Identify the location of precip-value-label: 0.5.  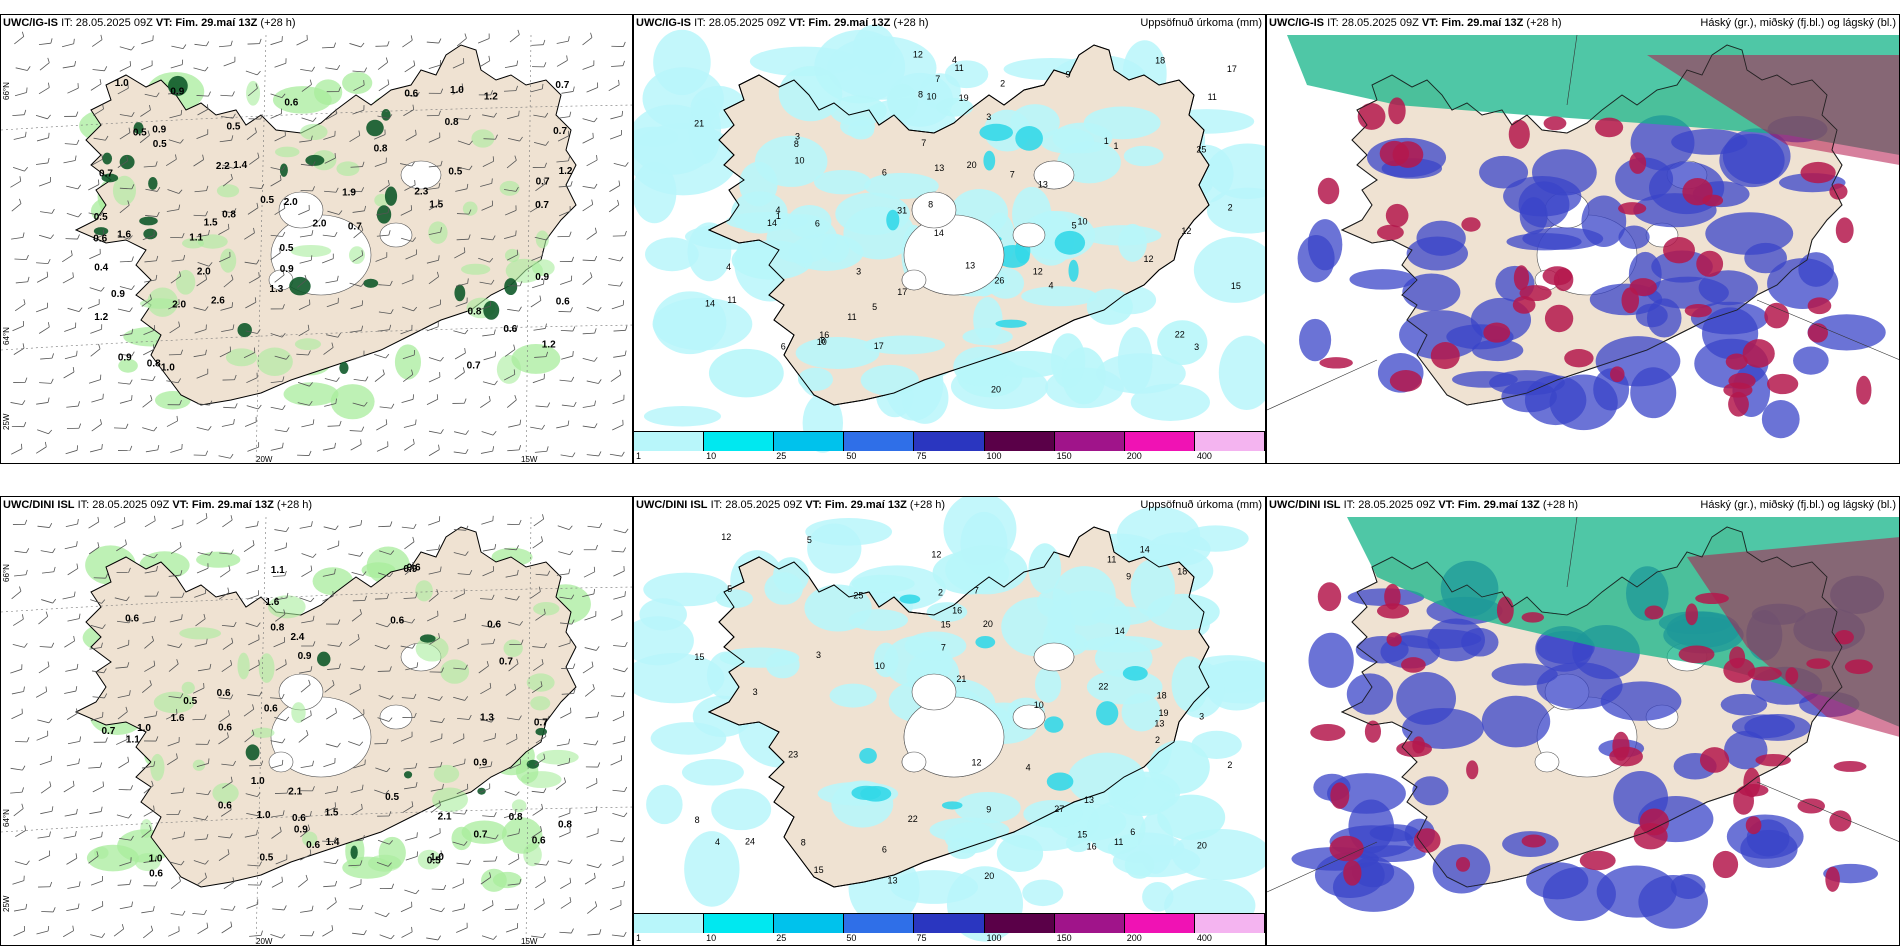
(267, 200).